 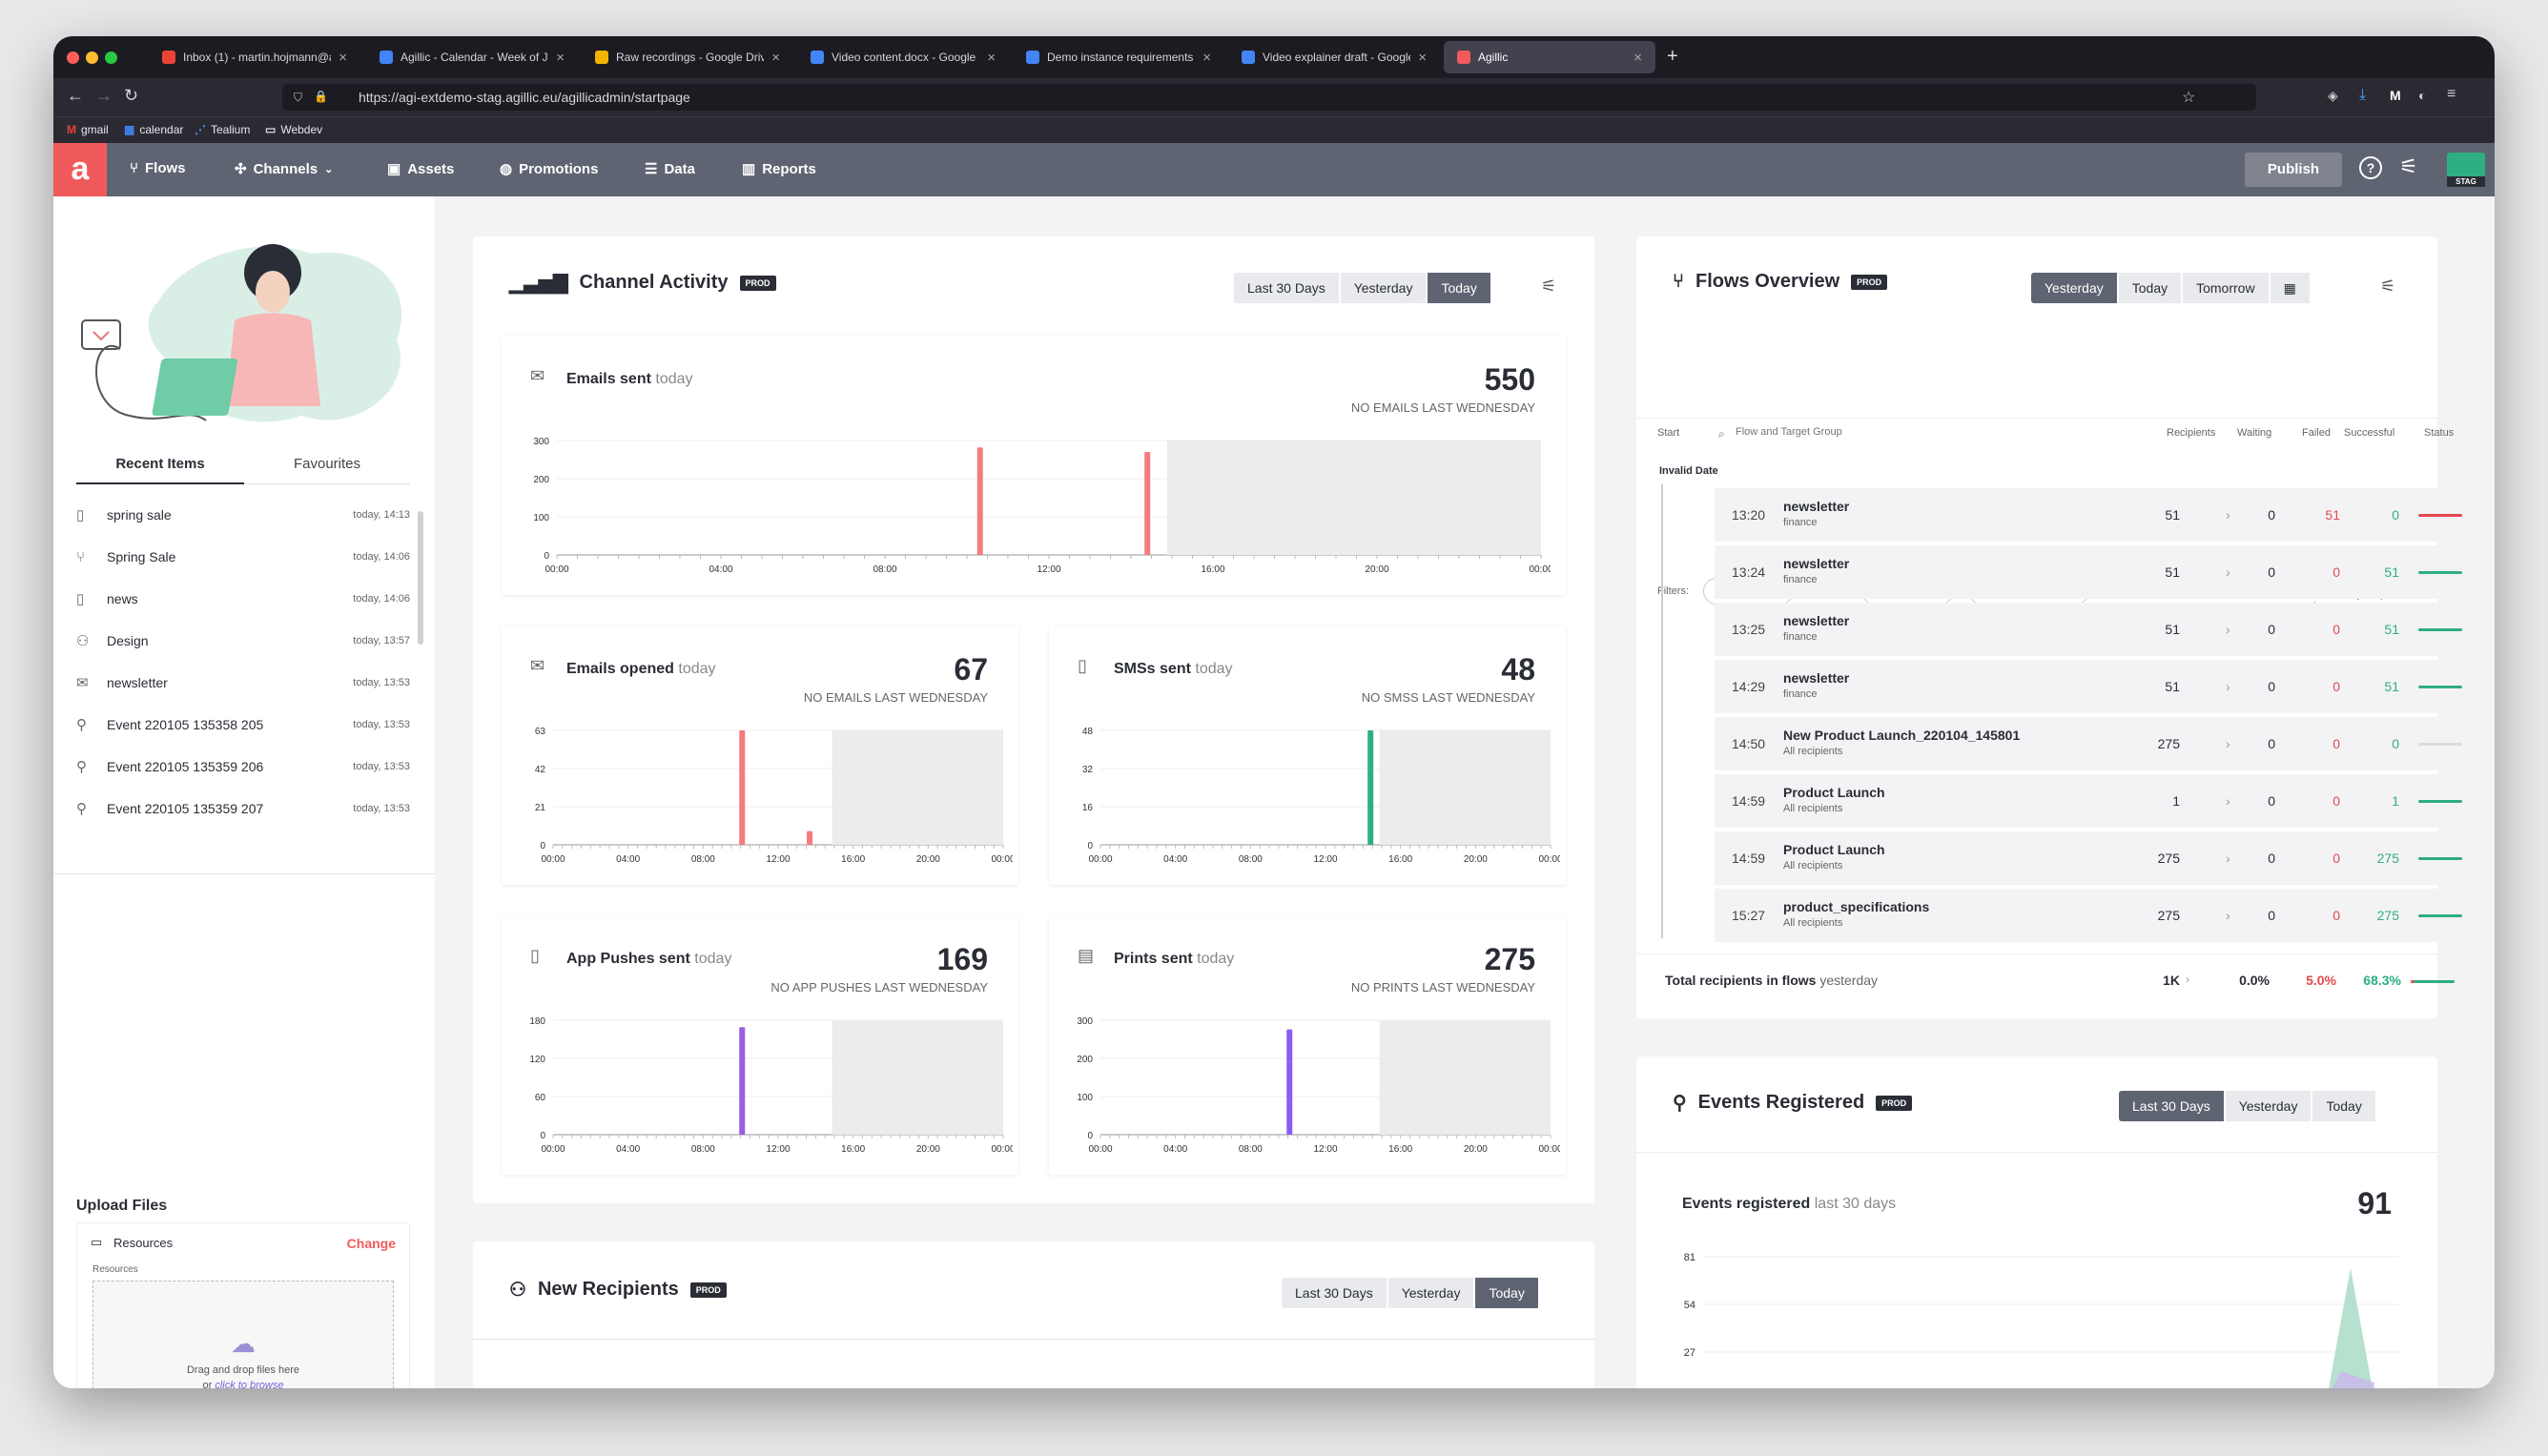 I want to click on browser-tab: Demo instance requirements for ×, so click(x=1118, y=57).